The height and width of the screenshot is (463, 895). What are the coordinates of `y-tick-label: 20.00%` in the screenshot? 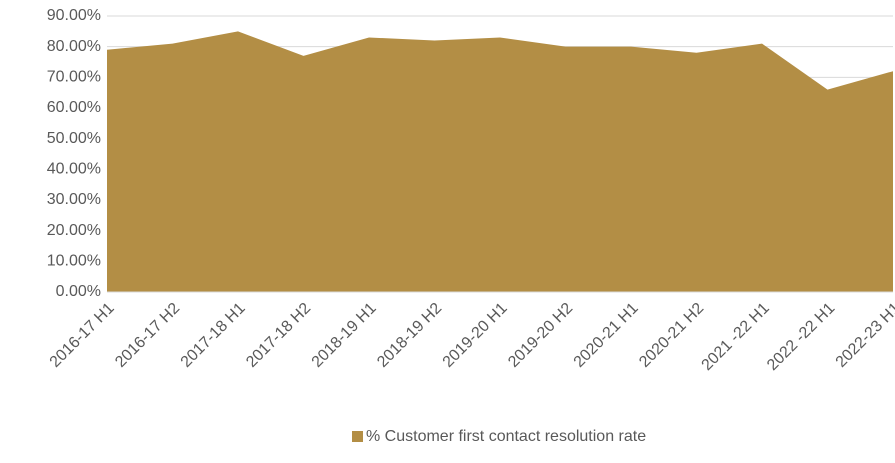 It's located at (74, 230).